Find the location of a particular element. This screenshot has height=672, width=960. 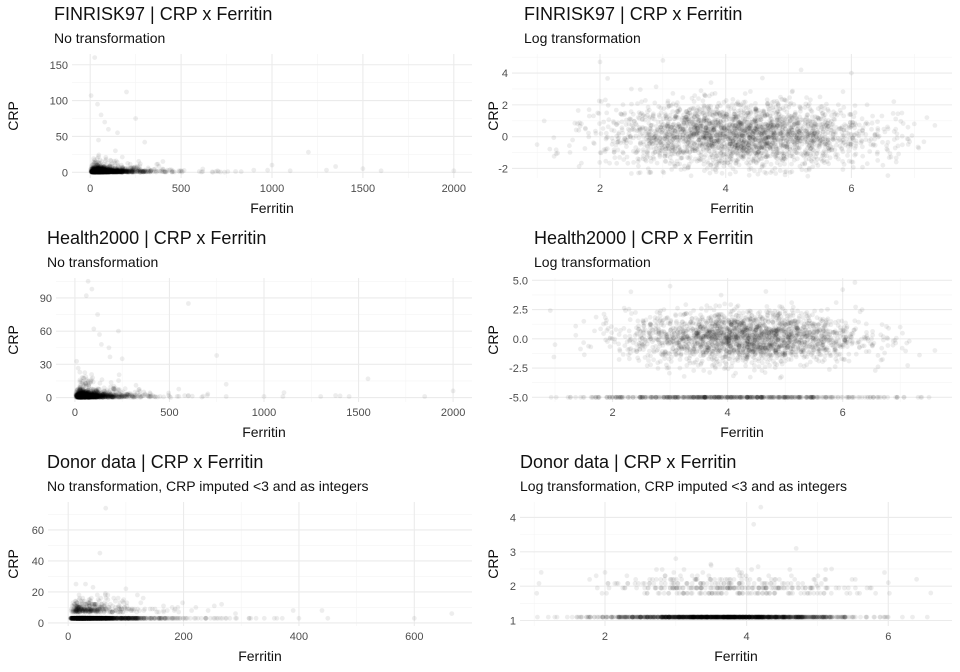

x-tick-label: 1500 is located at coordinates (358, 413).